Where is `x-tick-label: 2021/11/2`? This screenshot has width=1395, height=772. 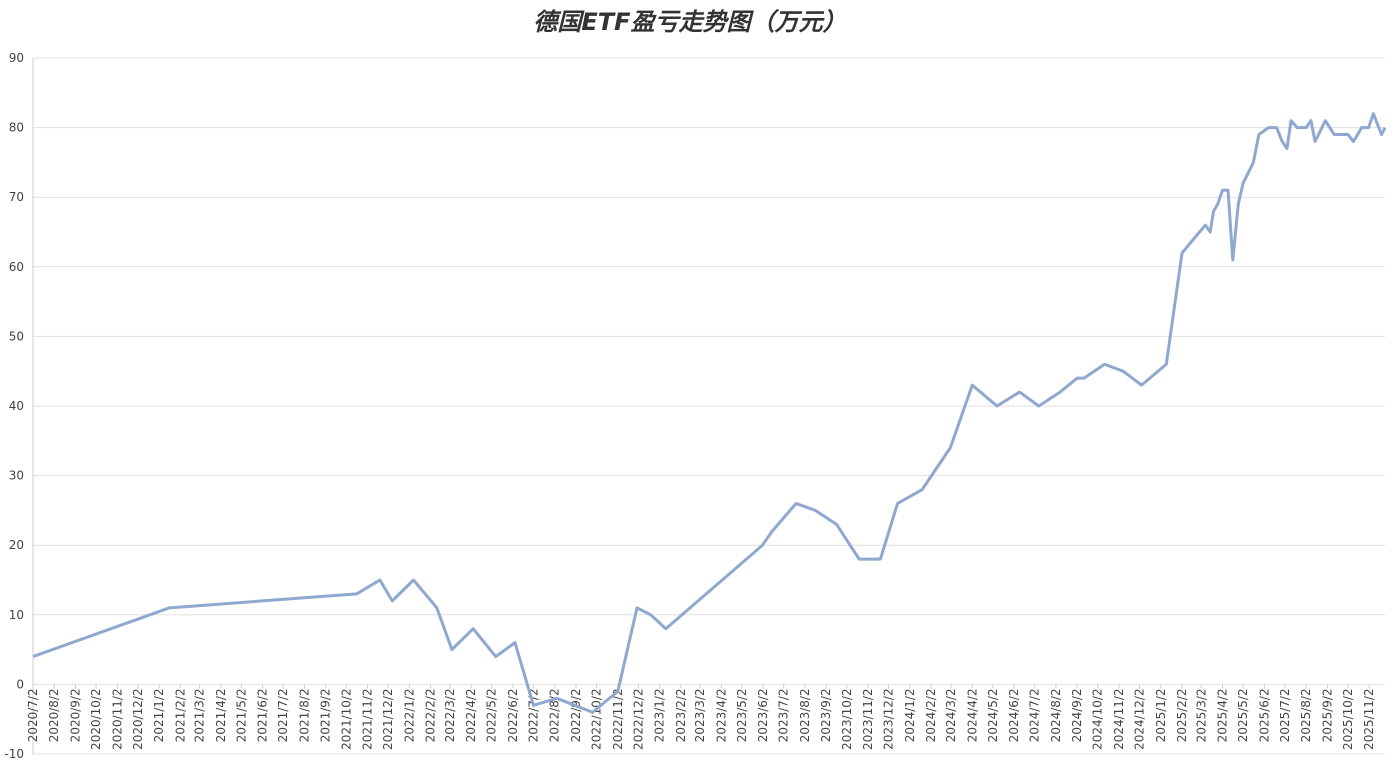
x-tick-label: 2021/11/2 is located at coordinates (368, 719).